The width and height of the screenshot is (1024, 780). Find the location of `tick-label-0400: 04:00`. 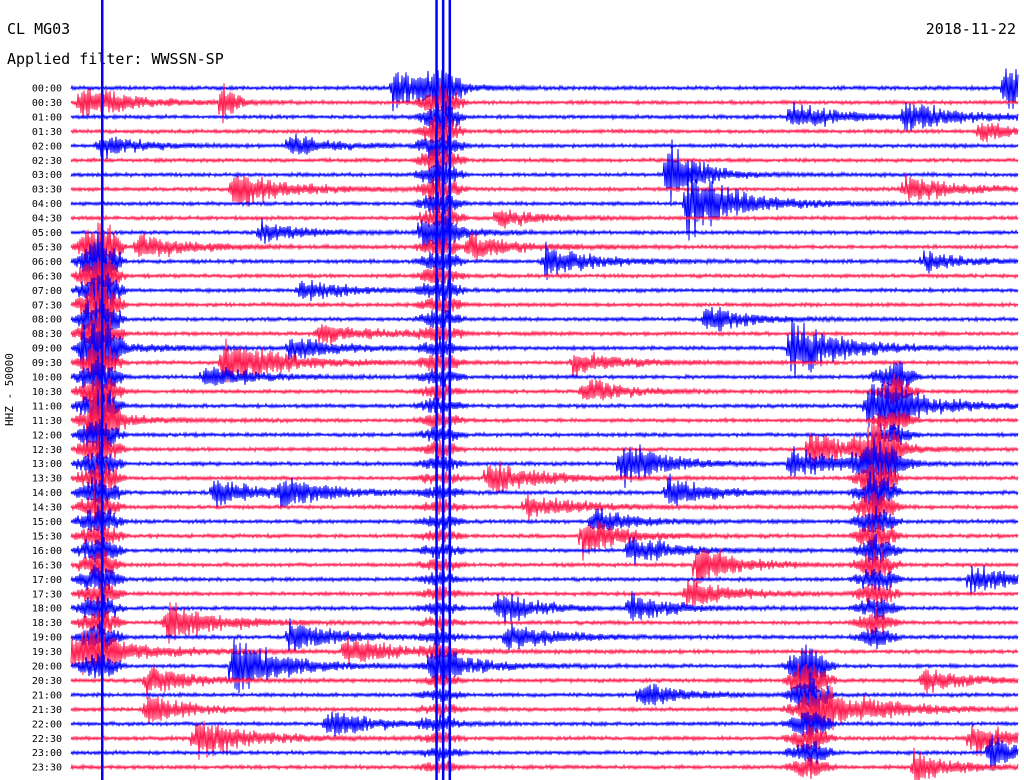

tick-label-0400: 04:00 is located at coordinates (47, 204).